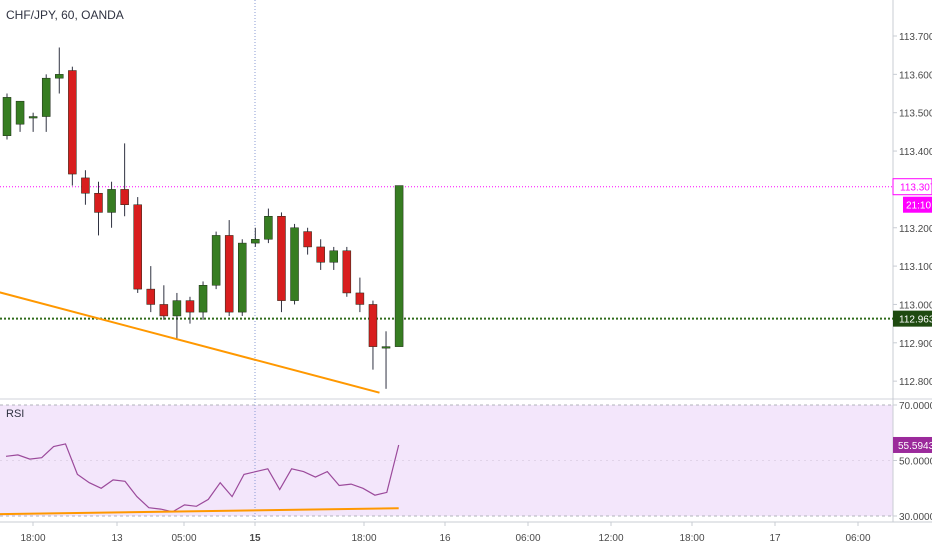 This screenshot has height=550, width=932. What do you see at coordinates (915, 446) in the screenshot?
I see `rsi-value-label: 55.5943` at bounding box center [915, 446].